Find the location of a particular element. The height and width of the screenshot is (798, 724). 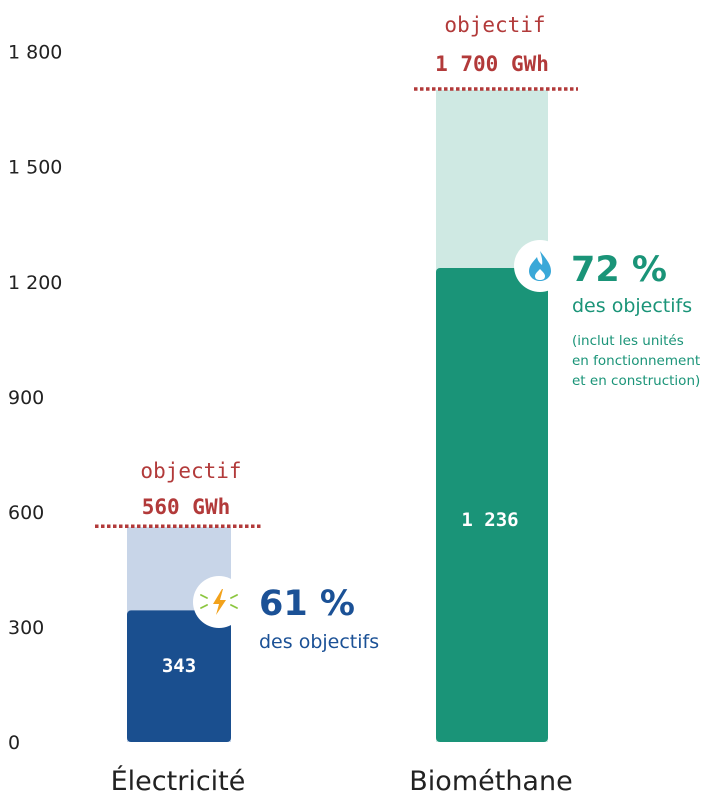

electricite-percent-caption: des objectifs is located at coordinates (319, 642).